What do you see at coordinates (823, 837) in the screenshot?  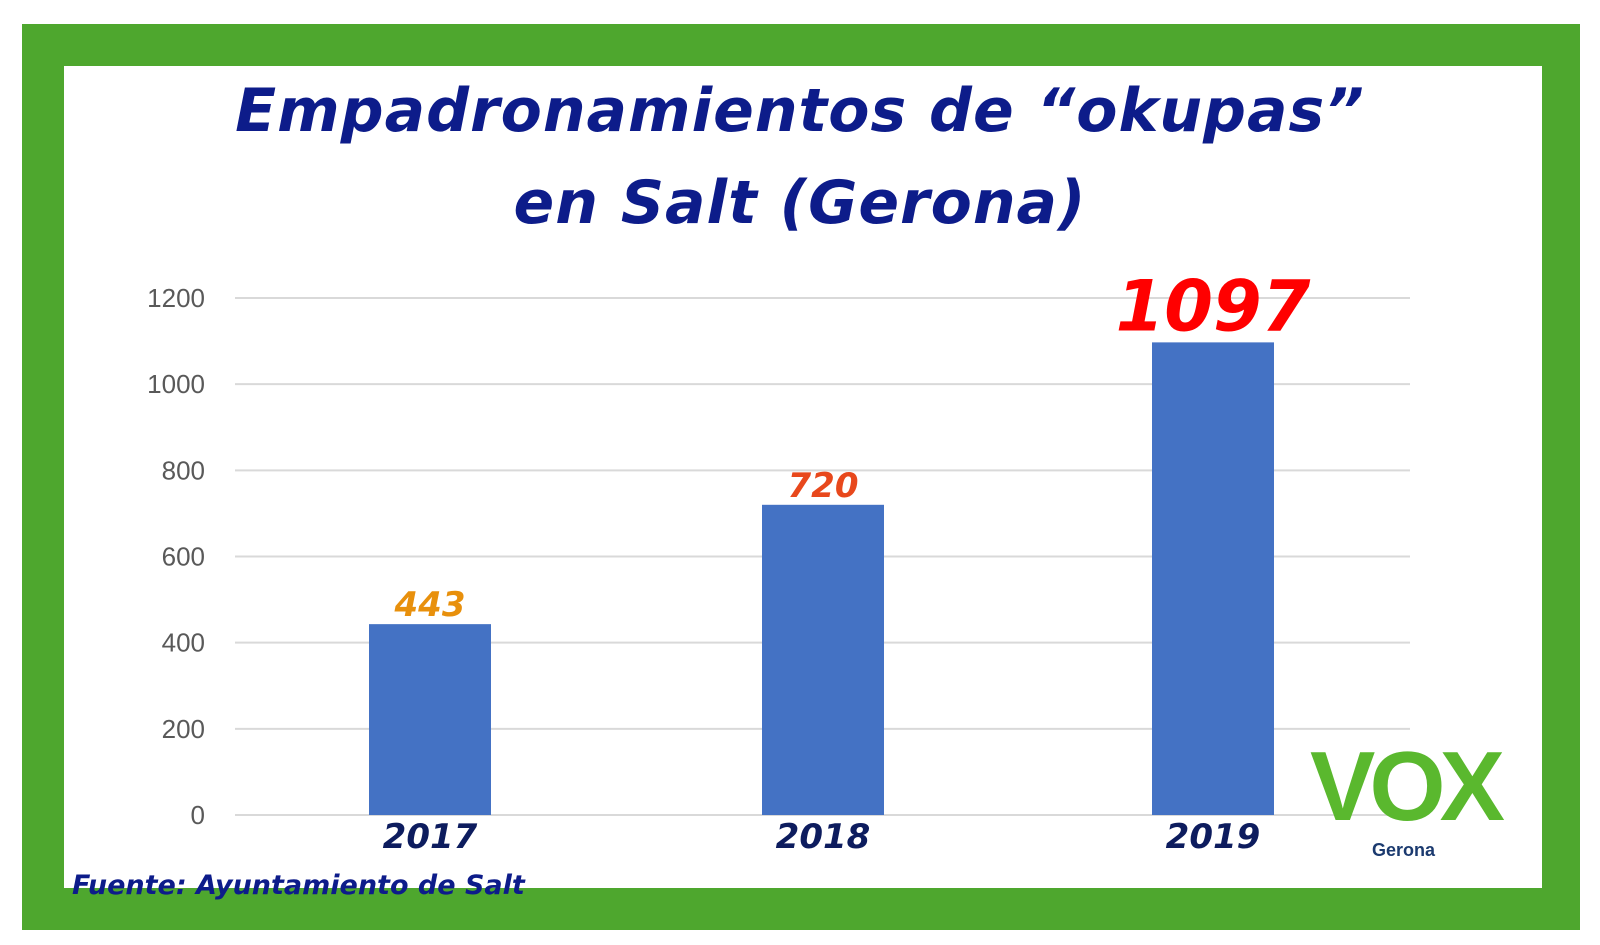 I see `x-tick-label: 2018` at bounding box center [823, 837].